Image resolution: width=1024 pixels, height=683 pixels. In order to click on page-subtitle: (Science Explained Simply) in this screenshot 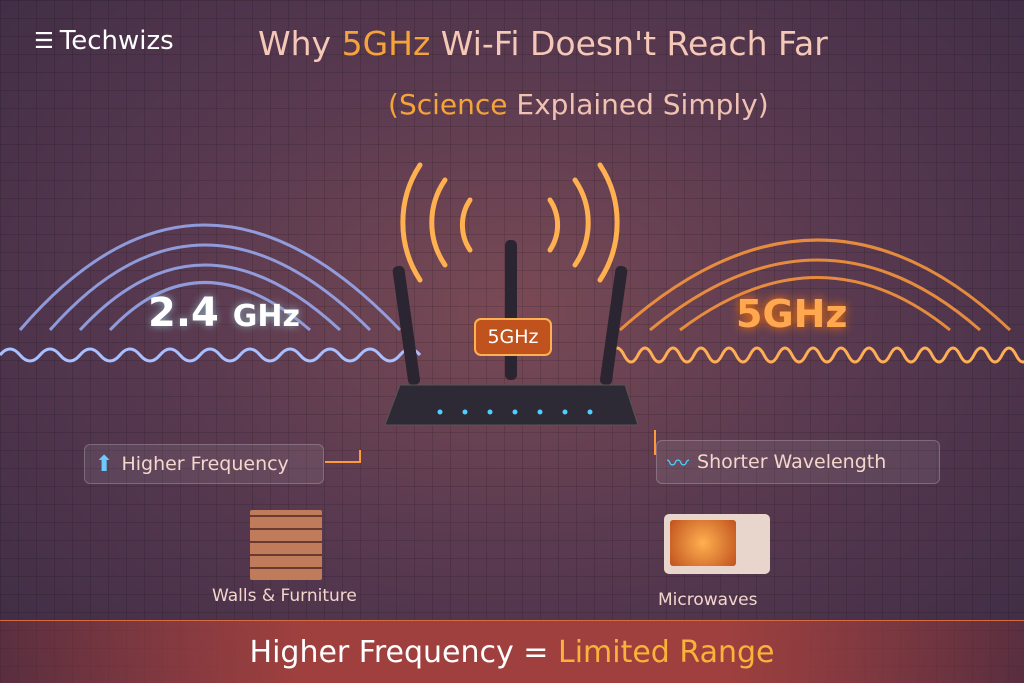, I will do `click(578, 104)`.